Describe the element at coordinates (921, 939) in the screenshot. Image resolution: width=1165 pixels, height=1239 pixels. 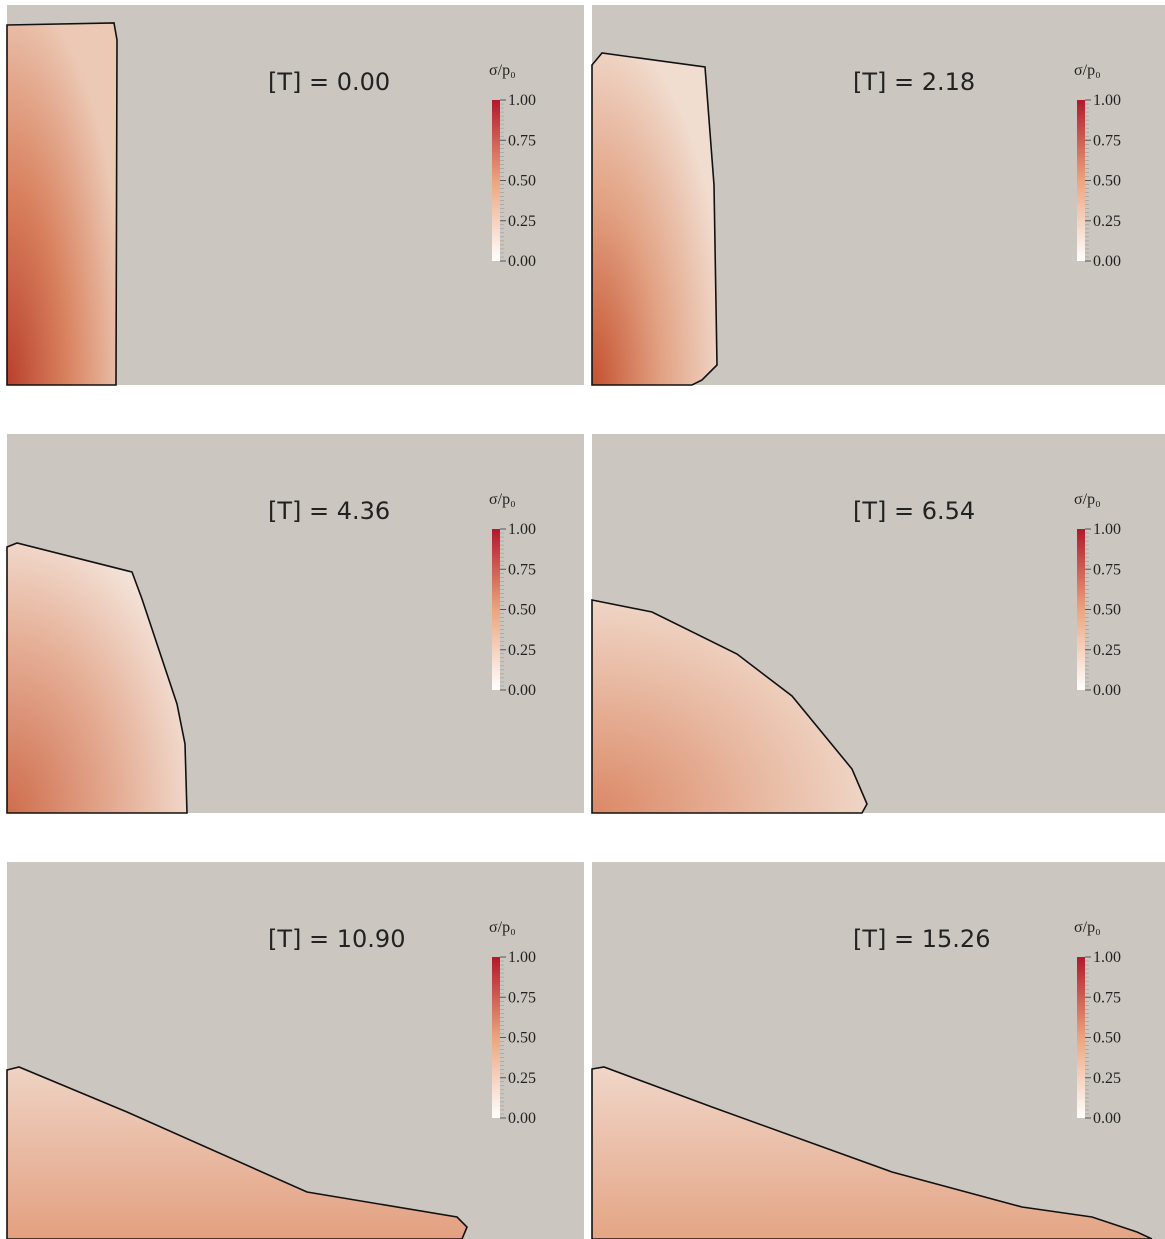
I see `time-label: [T] = 15.26` at that location.